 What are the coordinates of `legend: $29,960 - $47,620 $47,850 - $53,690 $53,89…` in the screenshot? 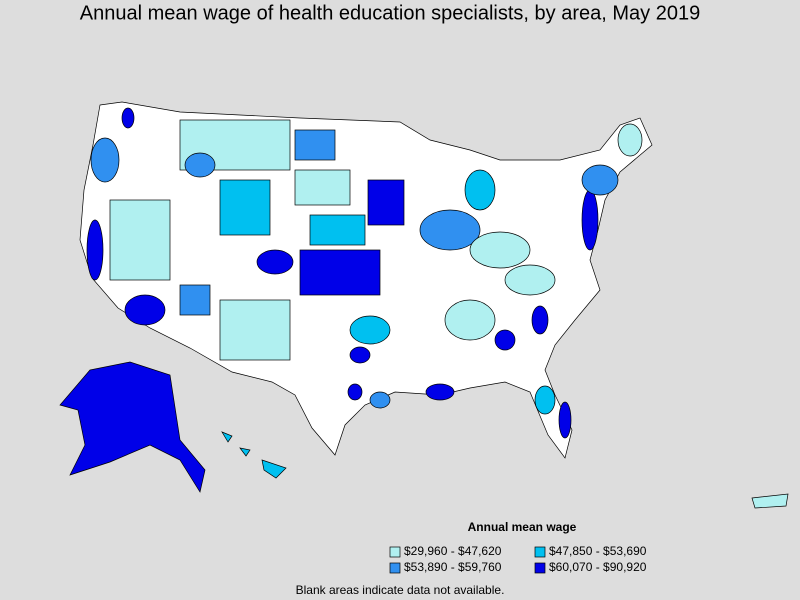 It's located at (518, 559).